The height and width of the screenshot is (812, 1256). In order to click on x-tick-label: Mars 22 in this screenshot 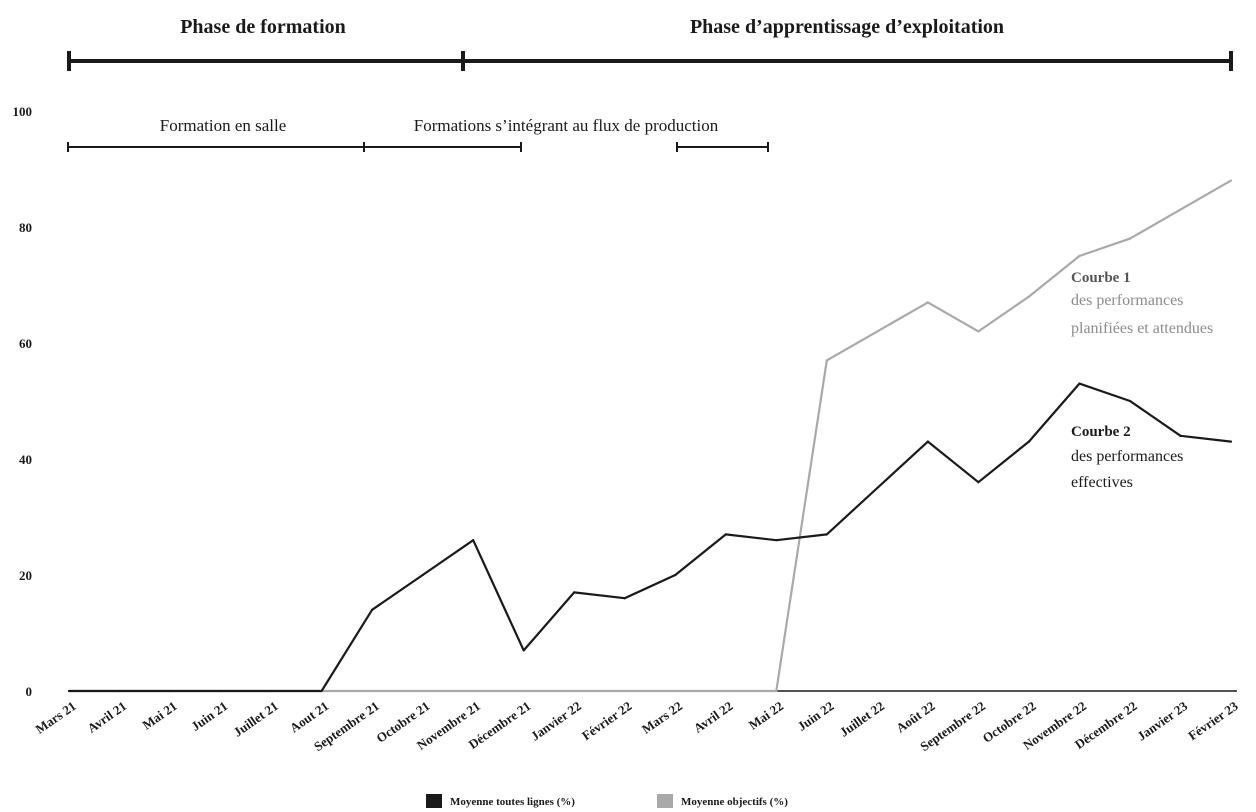, I will do `click(662, 717)`.